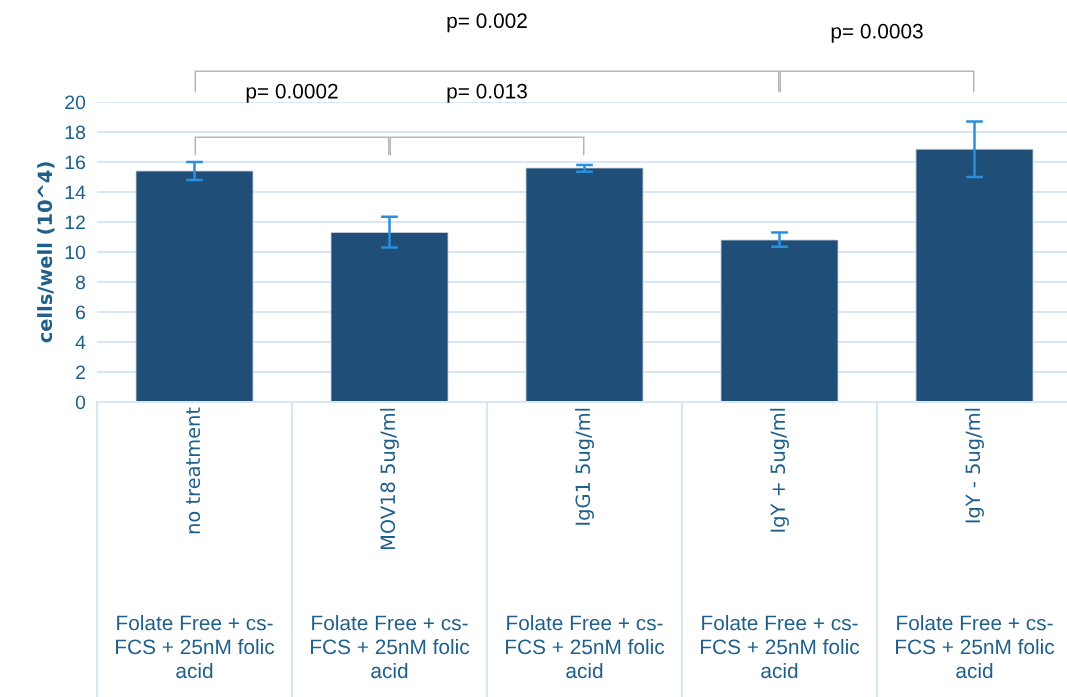  Describe the element at coordinates (487, 93) in the screenshot. I see `annotation: p= 0.013` at that location.